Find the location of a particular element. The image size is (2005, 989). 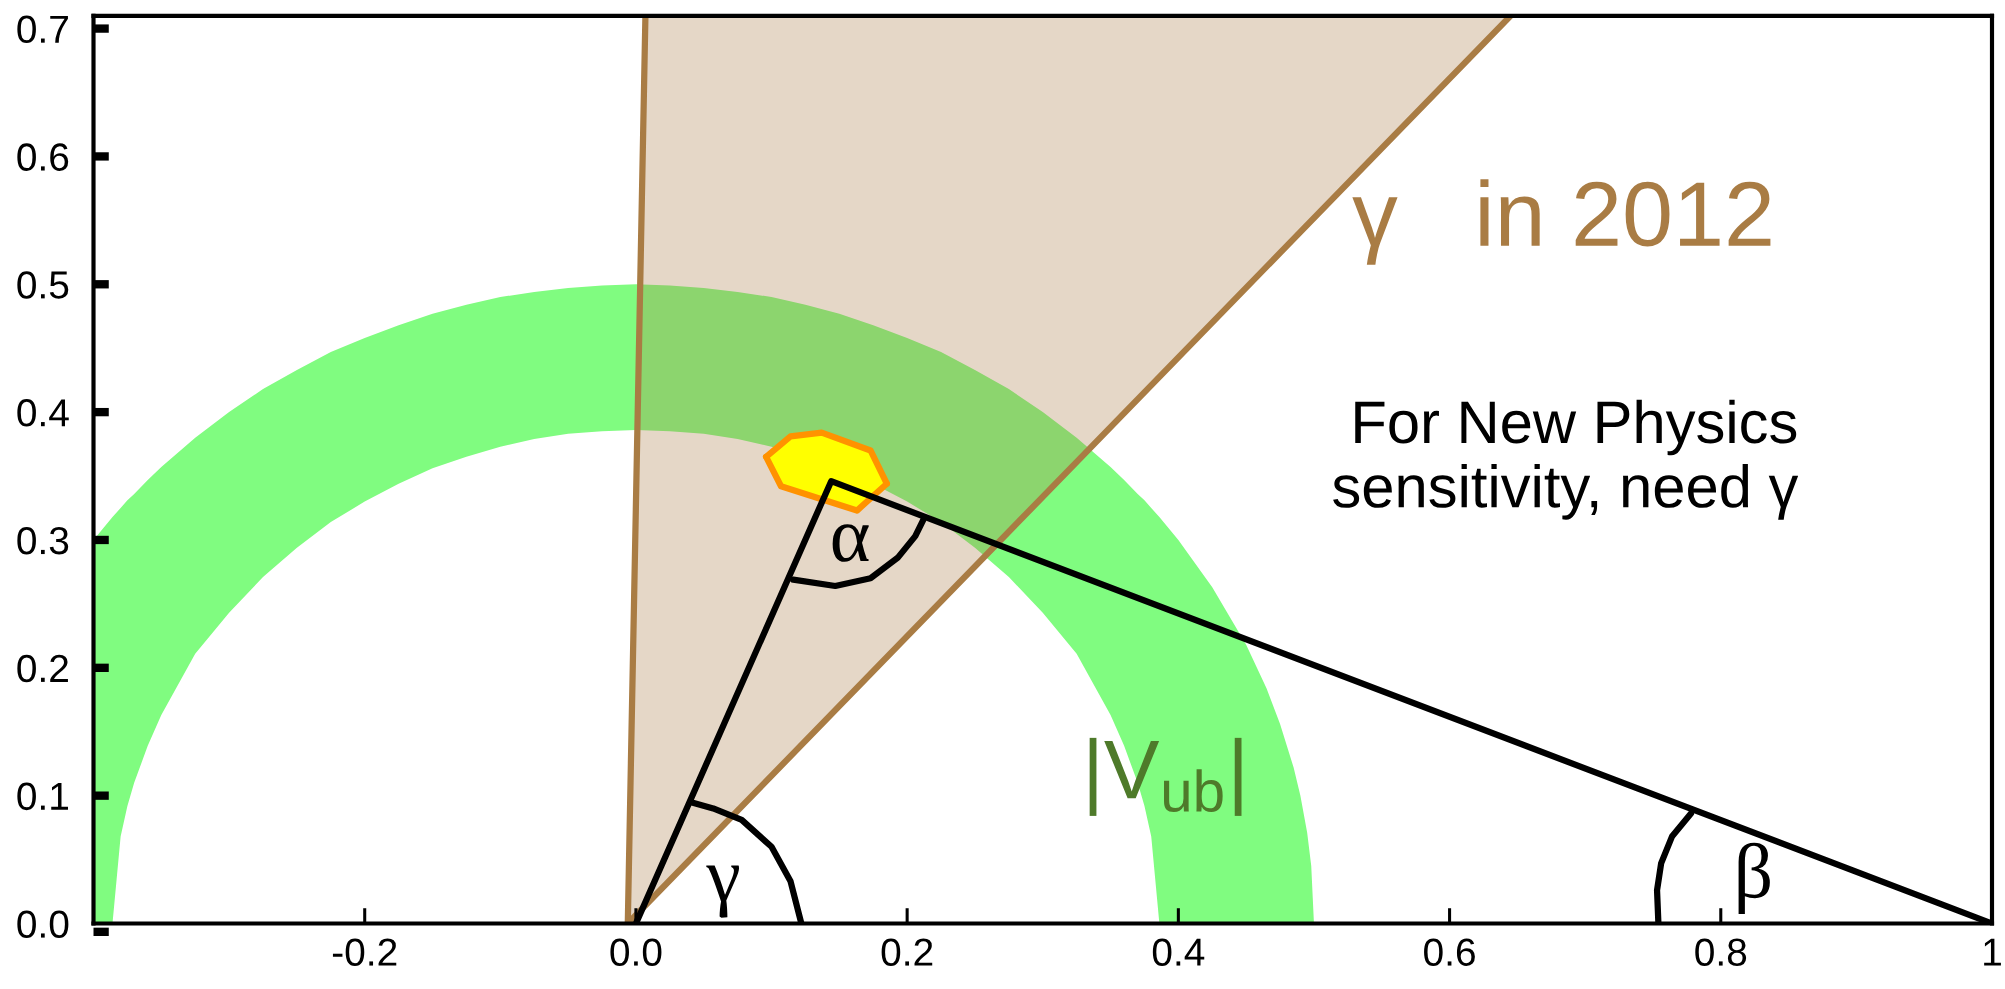

y-tick-label: 0.0 is located at coordinates (43, 924).